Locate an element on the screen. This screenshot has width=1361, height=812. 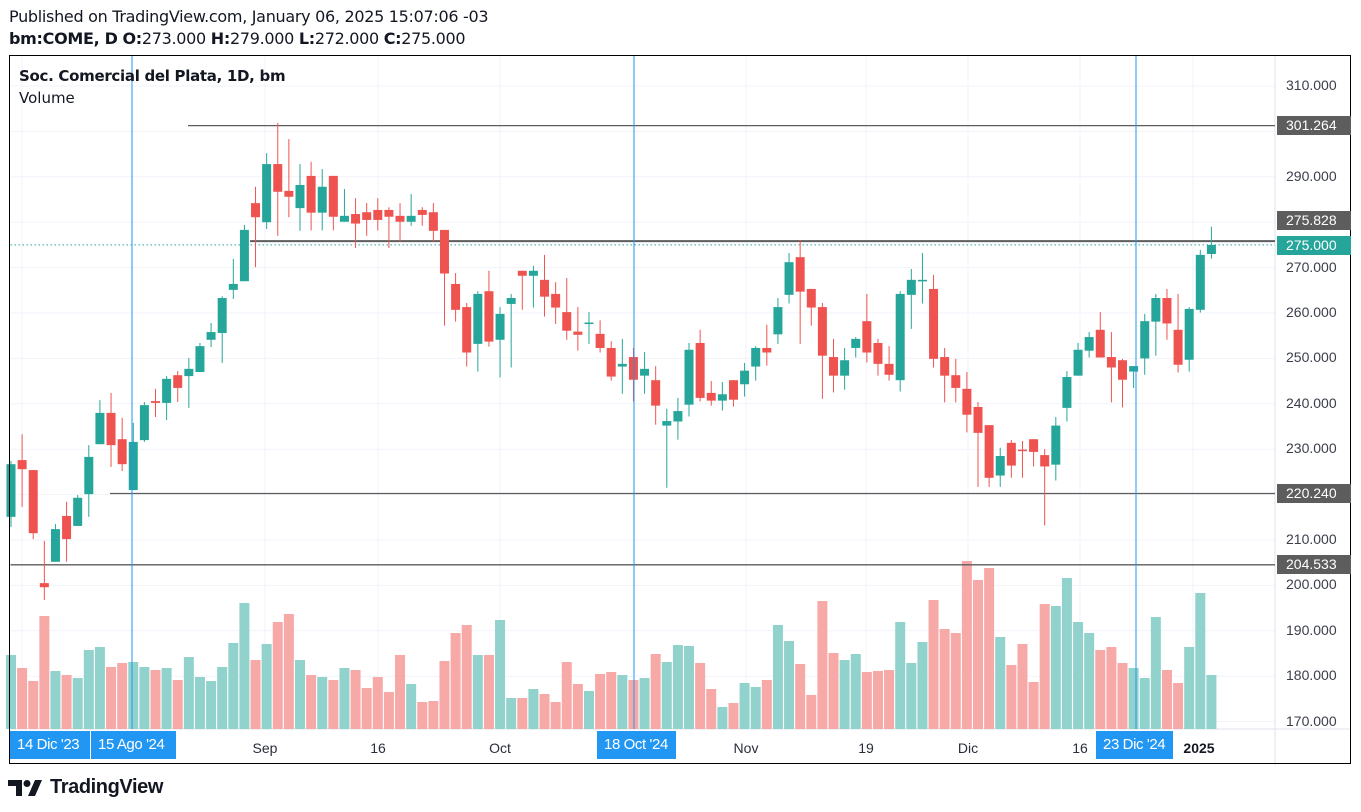
time-tick: Oct is located at coordinates (500, 748).